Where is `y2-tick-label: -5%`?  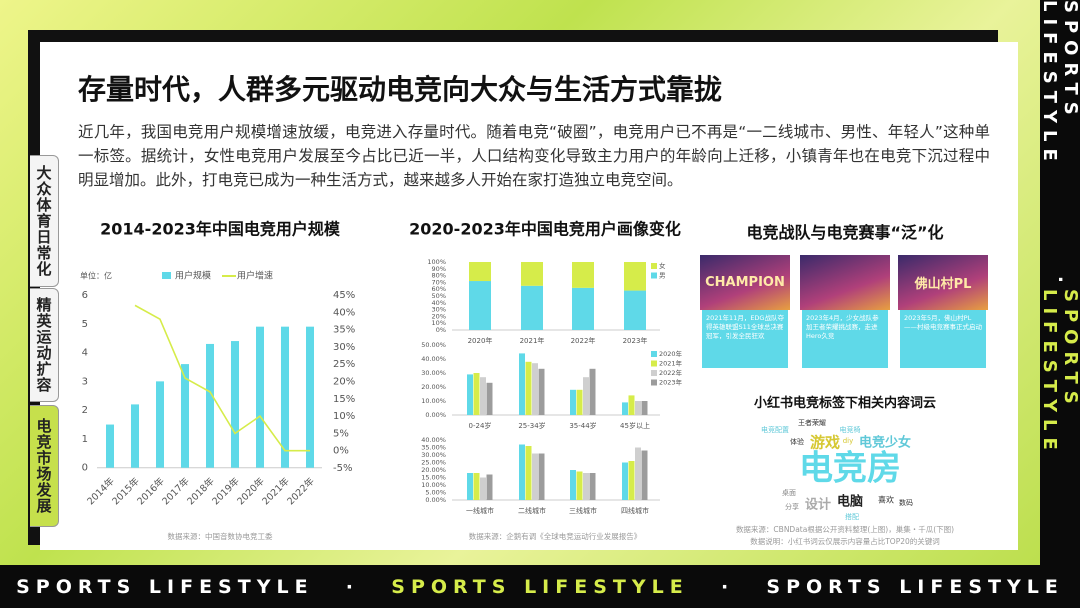
y2-tick-label: -5% is located at coordinates (342, 468).